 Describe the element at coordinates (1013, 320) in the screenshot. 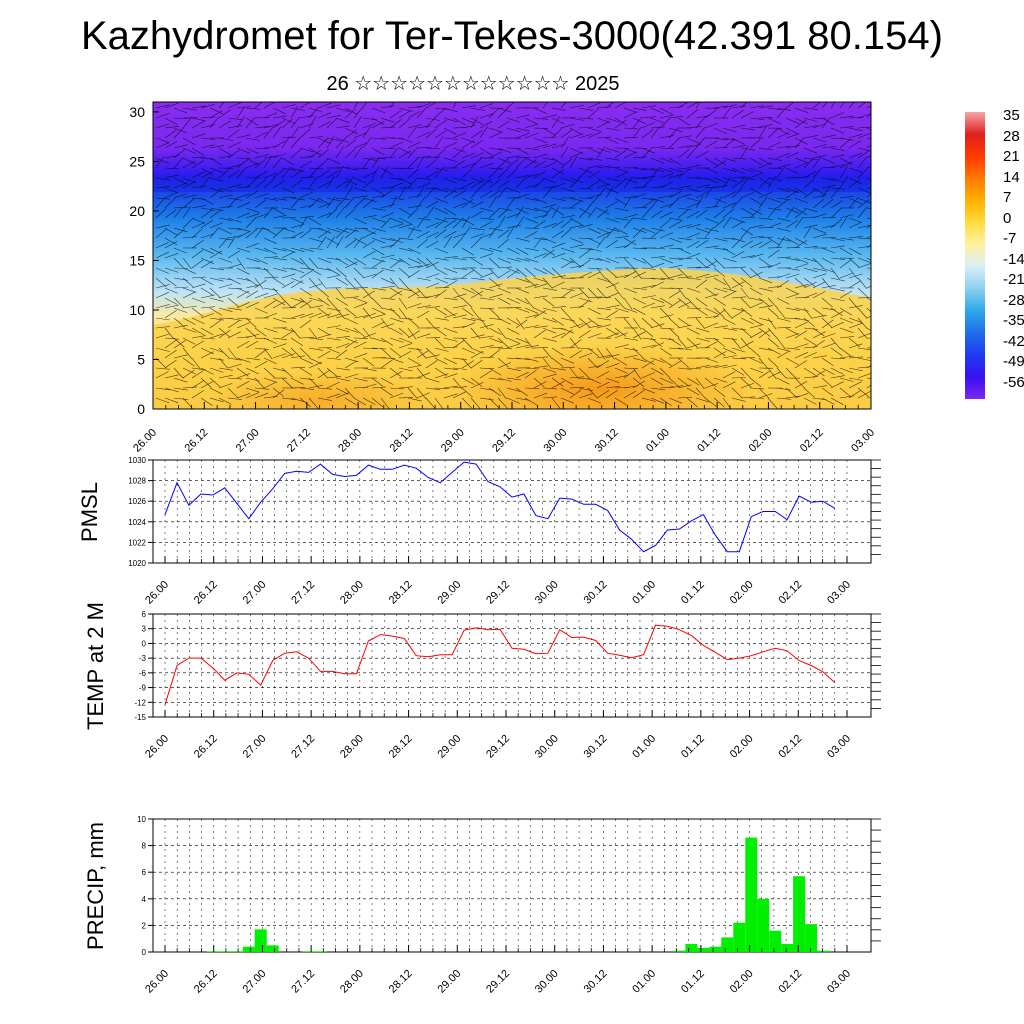

I see `colorbar-label: -35` at that location.